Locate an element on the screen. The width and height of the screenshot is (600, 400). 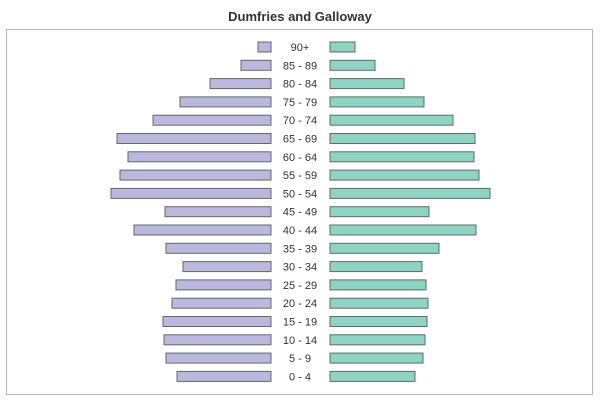
age-label-80-84: 80 - 84 is located at coordinates (300, 85).